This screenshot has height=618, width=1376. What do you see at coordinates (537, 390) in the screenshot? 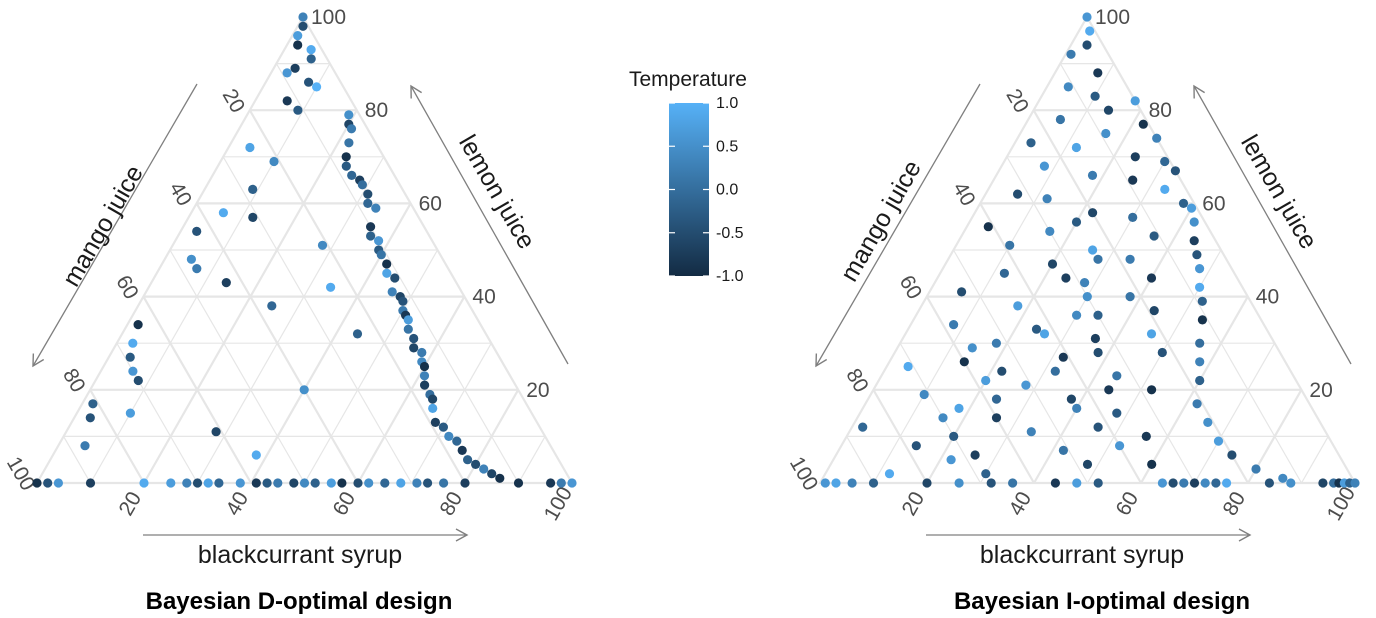
I see `tick-label-right: 20` at bounding box center [537, 390].